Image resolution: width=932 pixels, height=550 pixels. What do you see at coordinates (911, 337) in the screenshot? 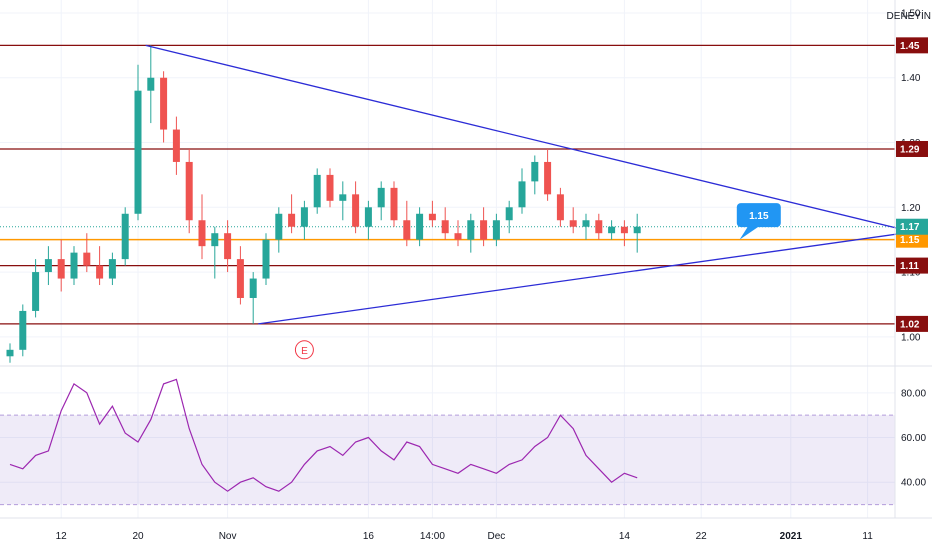
I see `price-tick-label: 1.00` at bounding box center [911, 337].